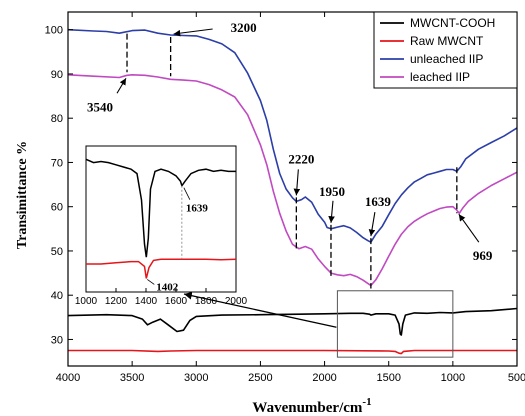  I want to click on y-tick-label: 70, so click(57, 163).